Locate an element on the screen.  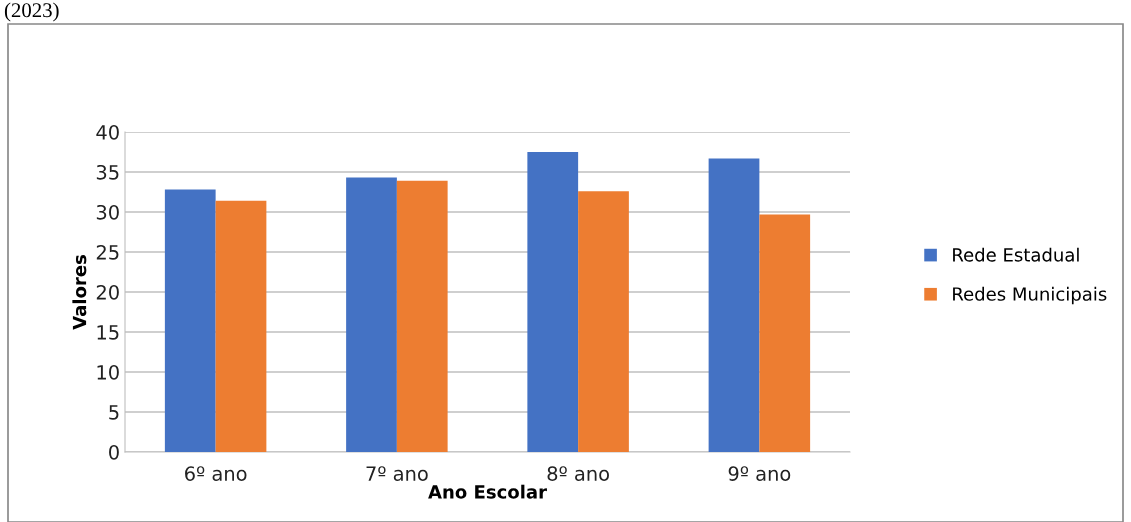
y-tick-label: 10 is located at coordinates (108, 372).